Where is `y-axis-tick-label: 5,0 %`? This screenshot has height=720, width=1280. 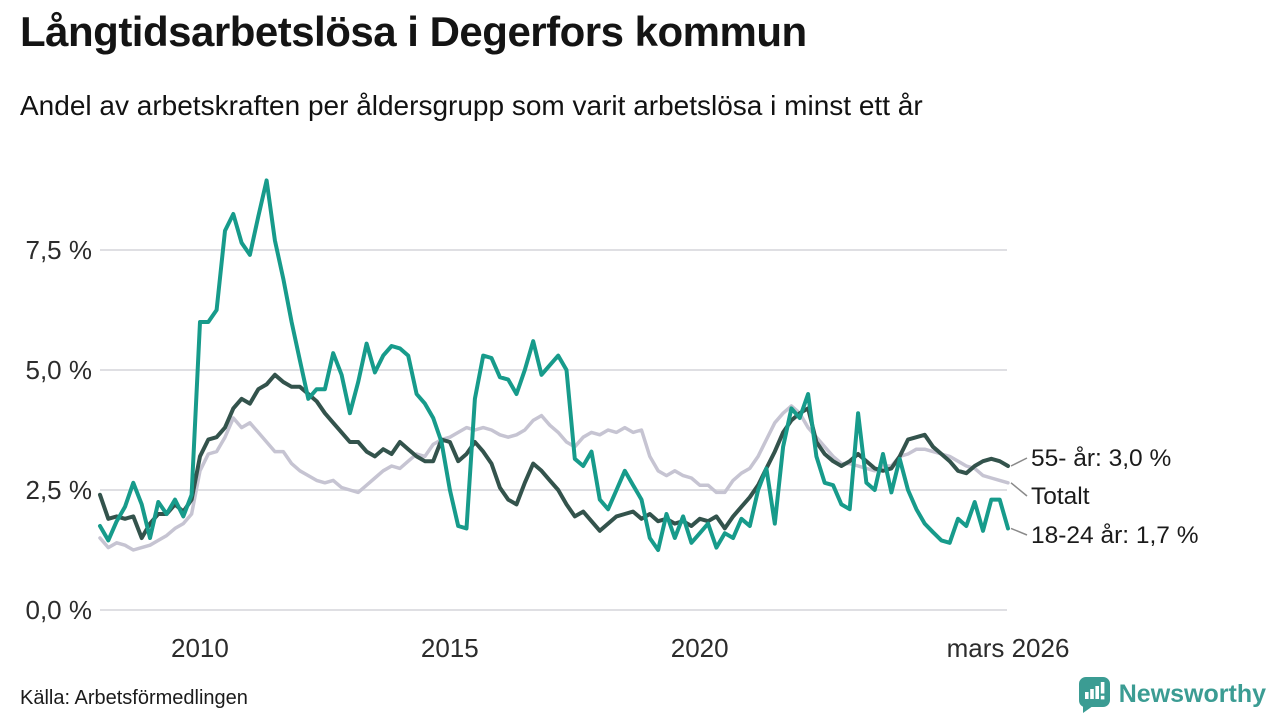 y-axis-tick-label: 5,0 % is located at coordinates (59, 370).